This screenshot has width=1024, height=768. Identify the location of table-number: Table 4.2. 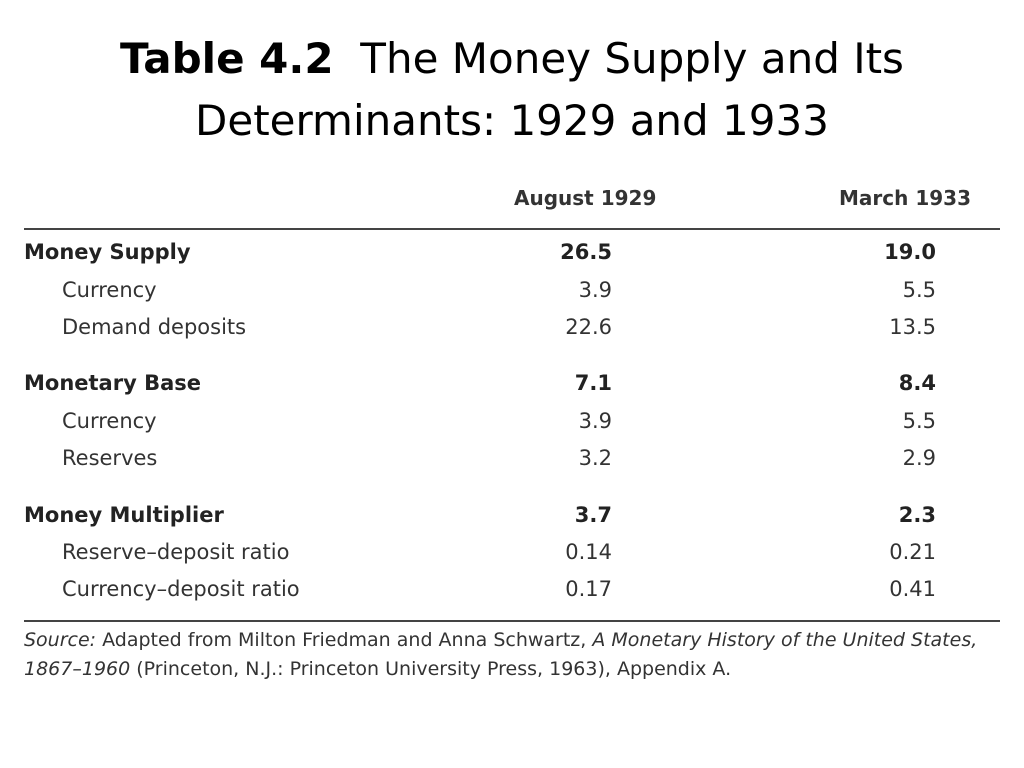
(227, 58).